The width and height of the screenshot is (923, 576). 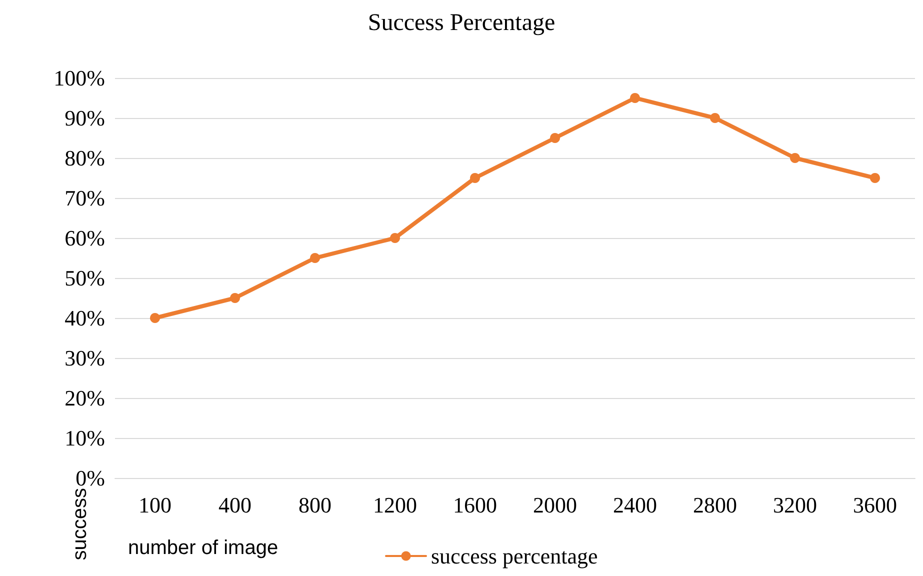 I want to click on x-tick-label: 100, so click(x=155, y=505).